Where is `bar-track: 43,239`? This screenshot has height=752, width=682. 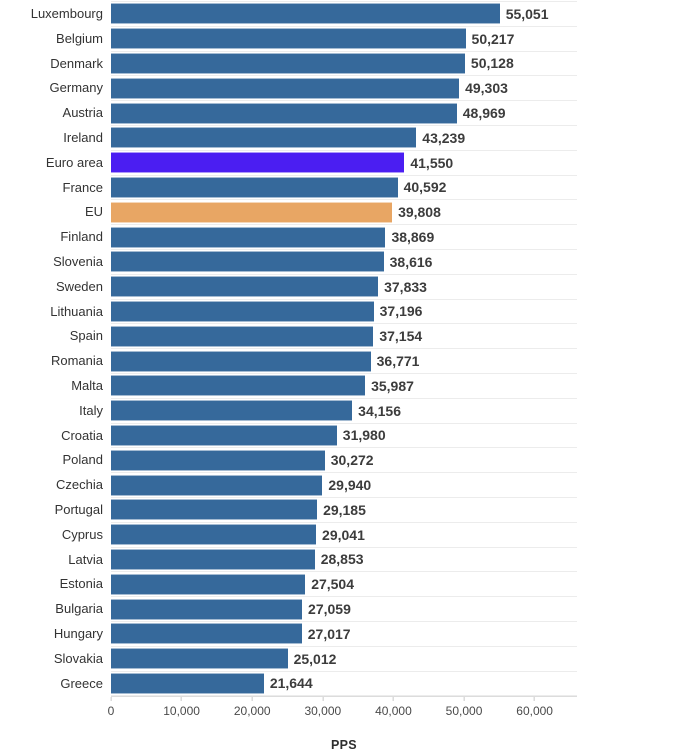
bar-track: 43,239 is located at coordinates (344, 138).